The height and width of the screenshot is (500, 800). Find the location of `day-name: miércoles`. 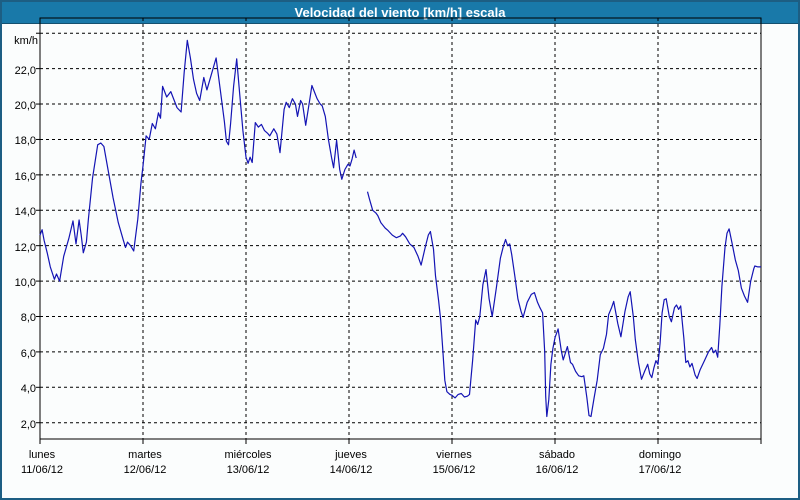

day-name: miércoles is located at coordinates (248, 455).